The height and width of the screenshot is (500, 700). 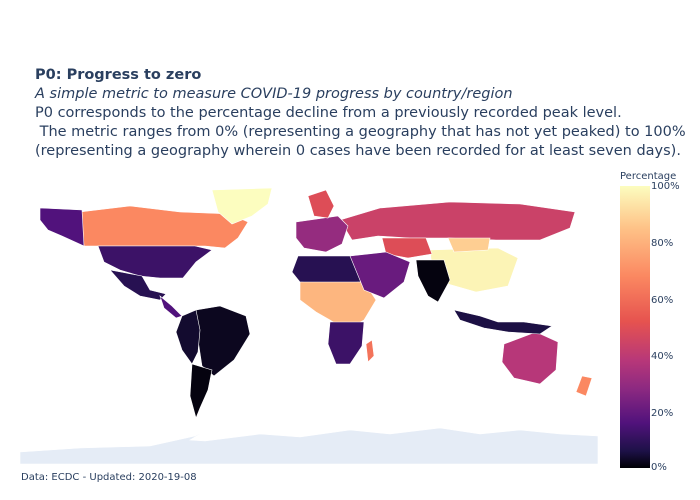 What do you see at coordinates (662, 356) in the screenshot?
I see `colorbar-tick-40: 40%` at bounding box center [662, 356].